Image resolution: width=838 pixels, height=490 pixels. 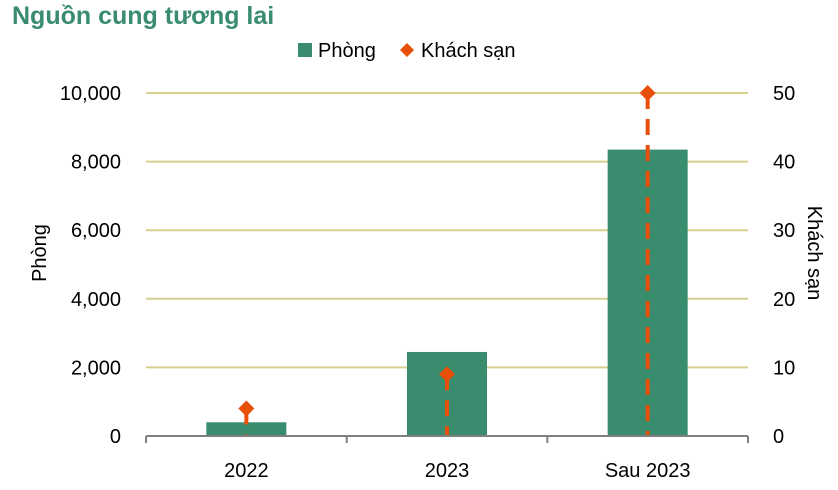 What do you see at coordinates (468, 51) in the screenshot?
I see `legend-hotels-label: Khách sạn` at bounding box center [468, 51].